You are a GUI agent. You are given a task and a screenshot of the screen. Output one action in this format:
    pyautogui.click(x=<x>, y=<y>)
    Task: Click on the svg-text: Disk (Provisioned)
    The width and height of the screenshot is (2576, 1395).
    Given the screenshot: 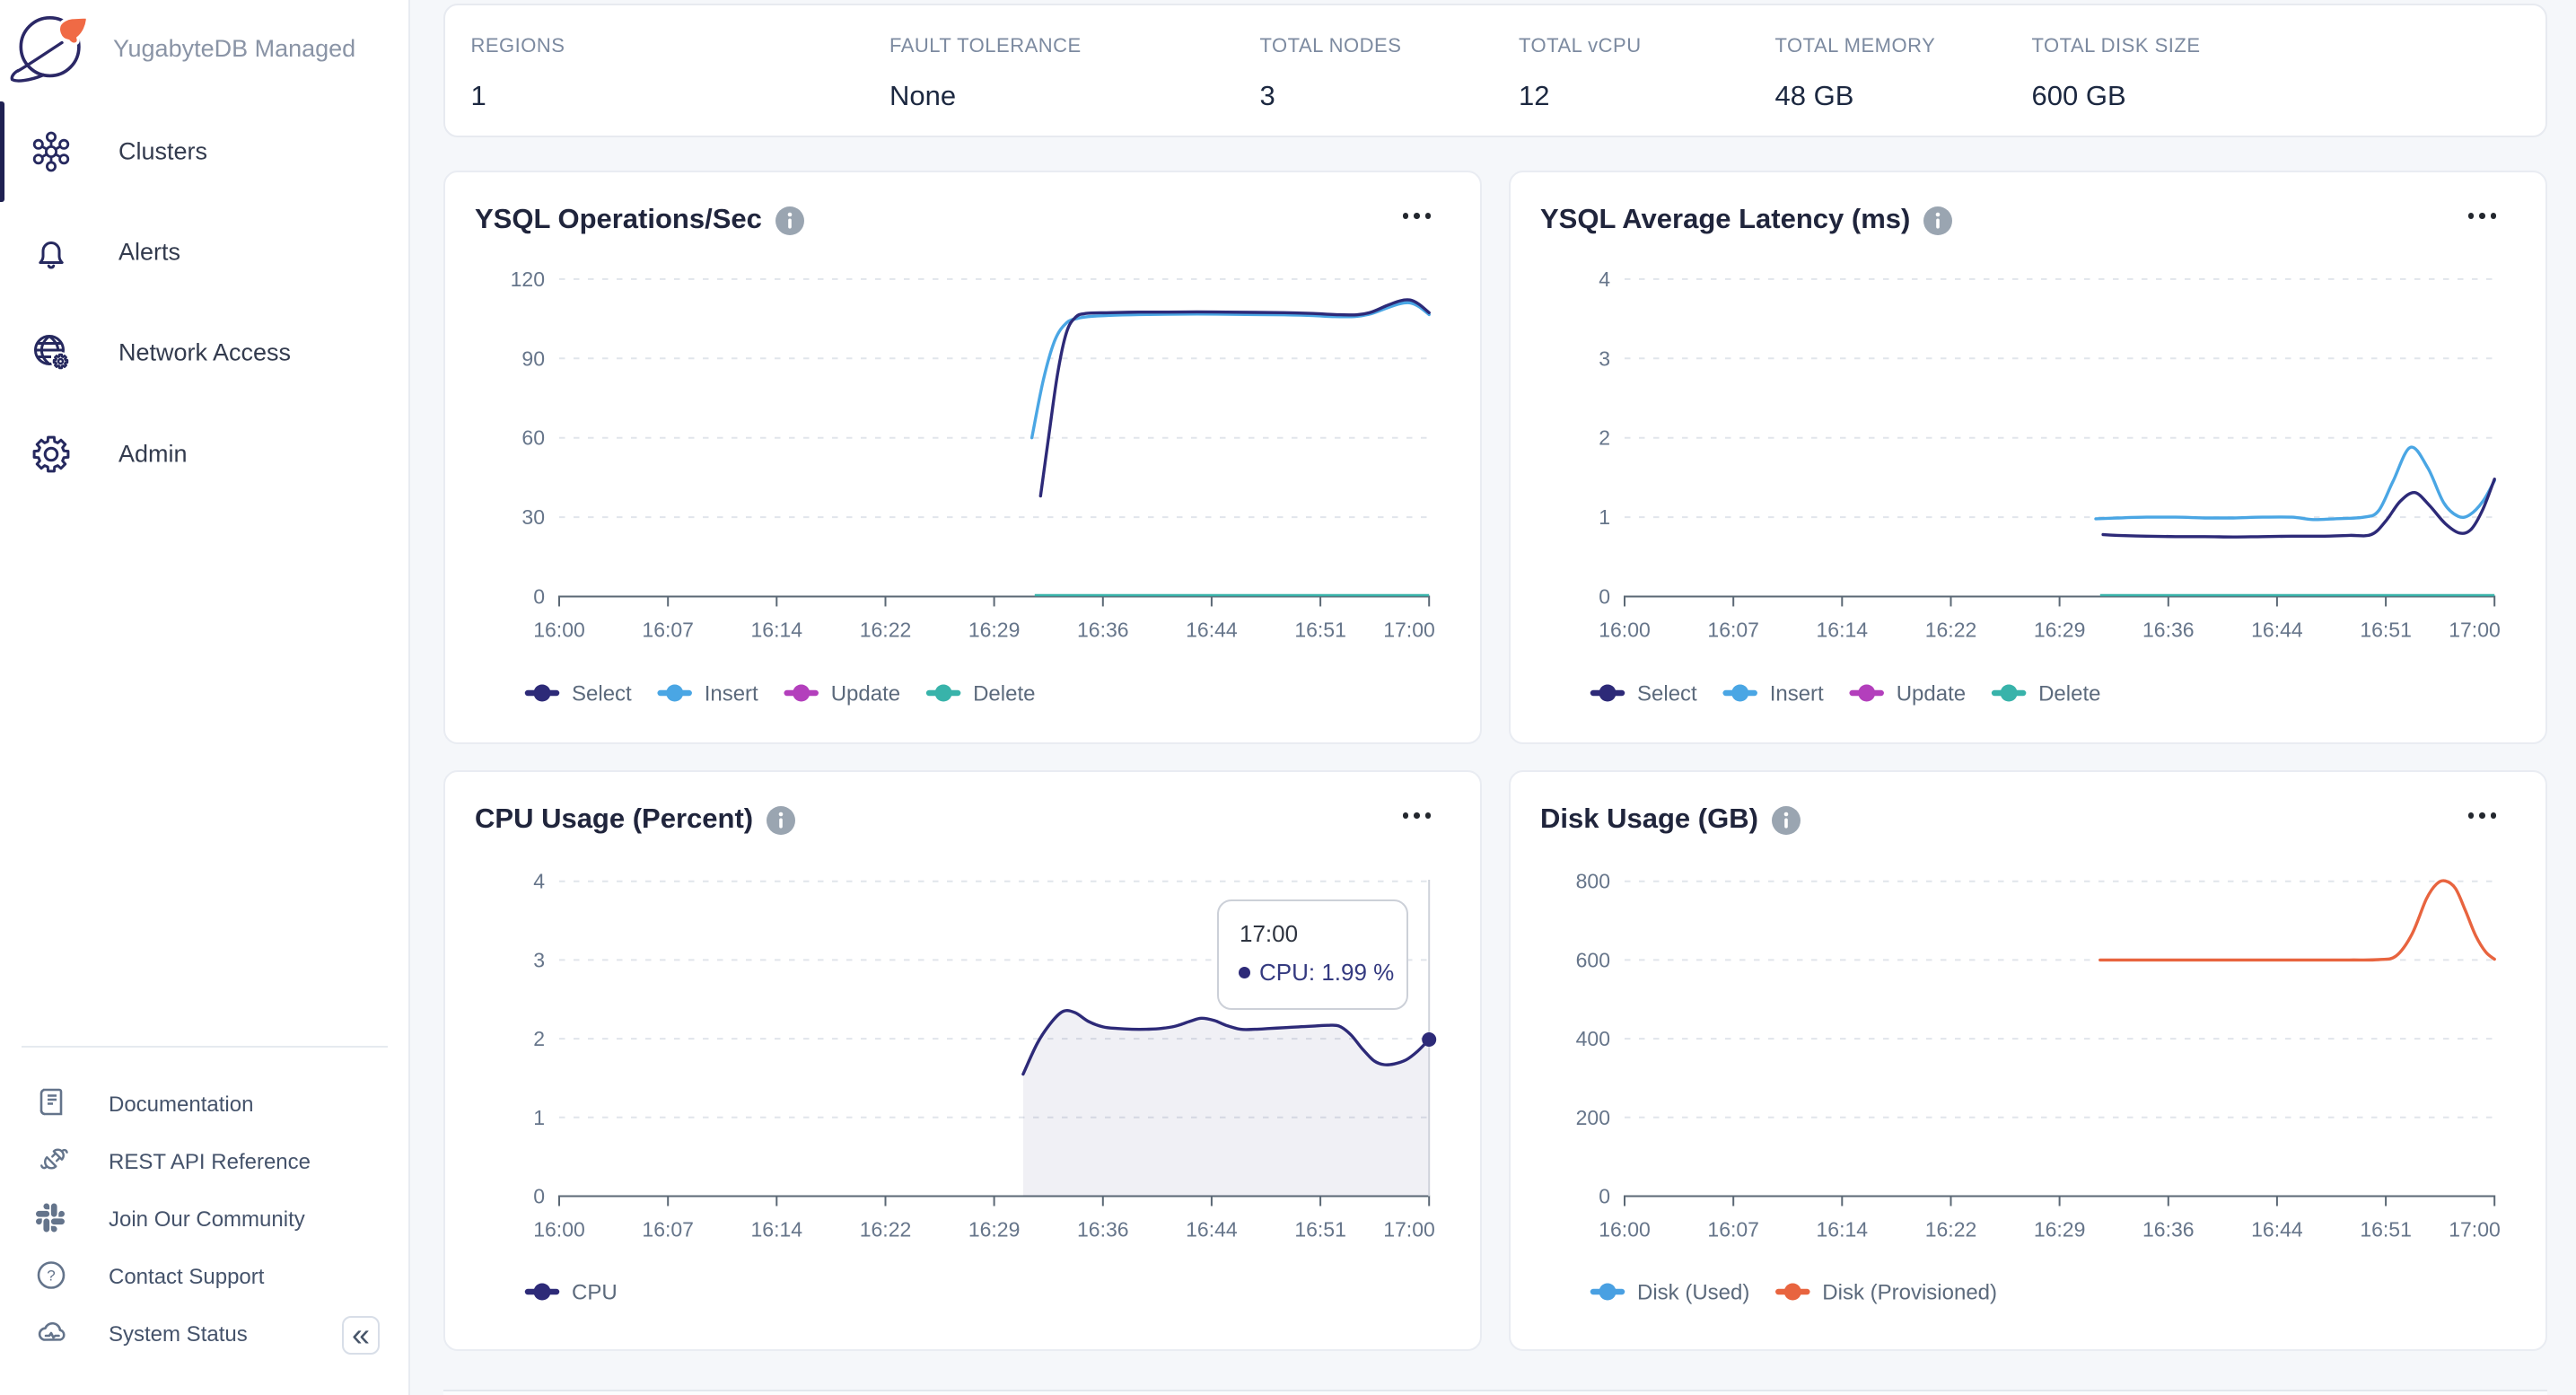 What is the action you would take?
    pyautogui.click(x=1909, y=1293)
    